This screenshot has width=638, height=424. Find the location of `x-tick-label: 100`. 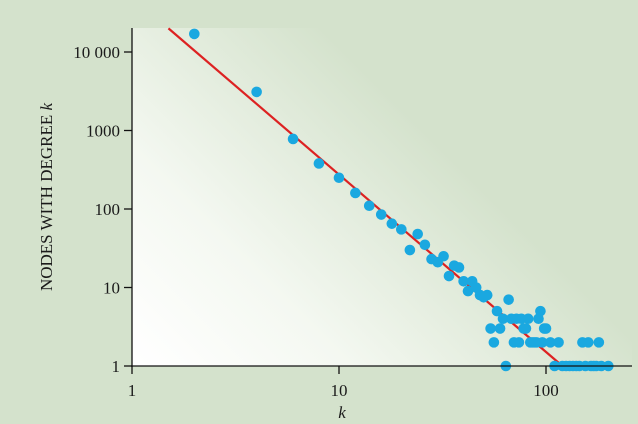

x-tick-label: 100 is located at coordinates (546, 390).